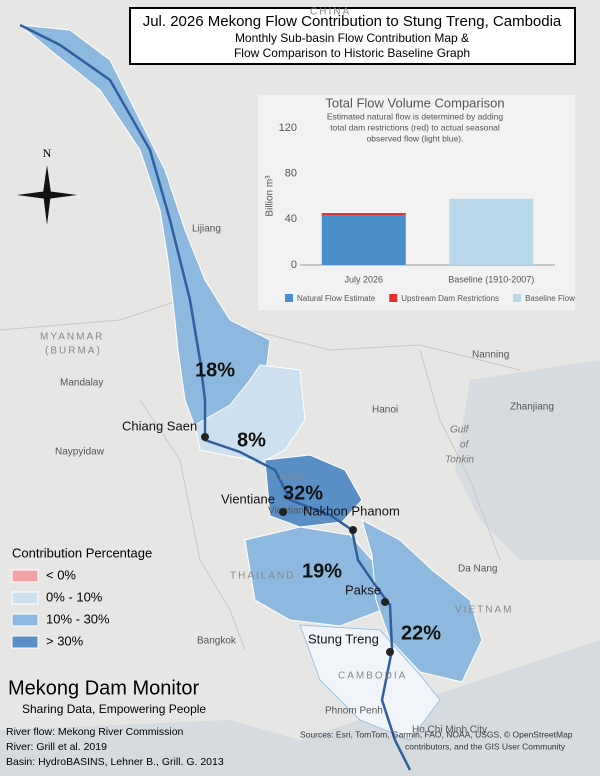 The width and height of the screenshot is (600, 776). I want to click on y-axis-label: Billion m³, so click(270, 196).